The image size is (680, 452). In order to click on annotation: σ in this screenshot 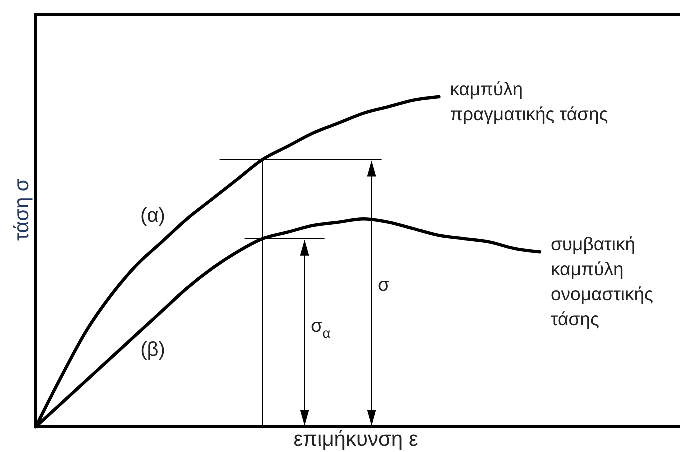, I will do `click(384, 285)`.